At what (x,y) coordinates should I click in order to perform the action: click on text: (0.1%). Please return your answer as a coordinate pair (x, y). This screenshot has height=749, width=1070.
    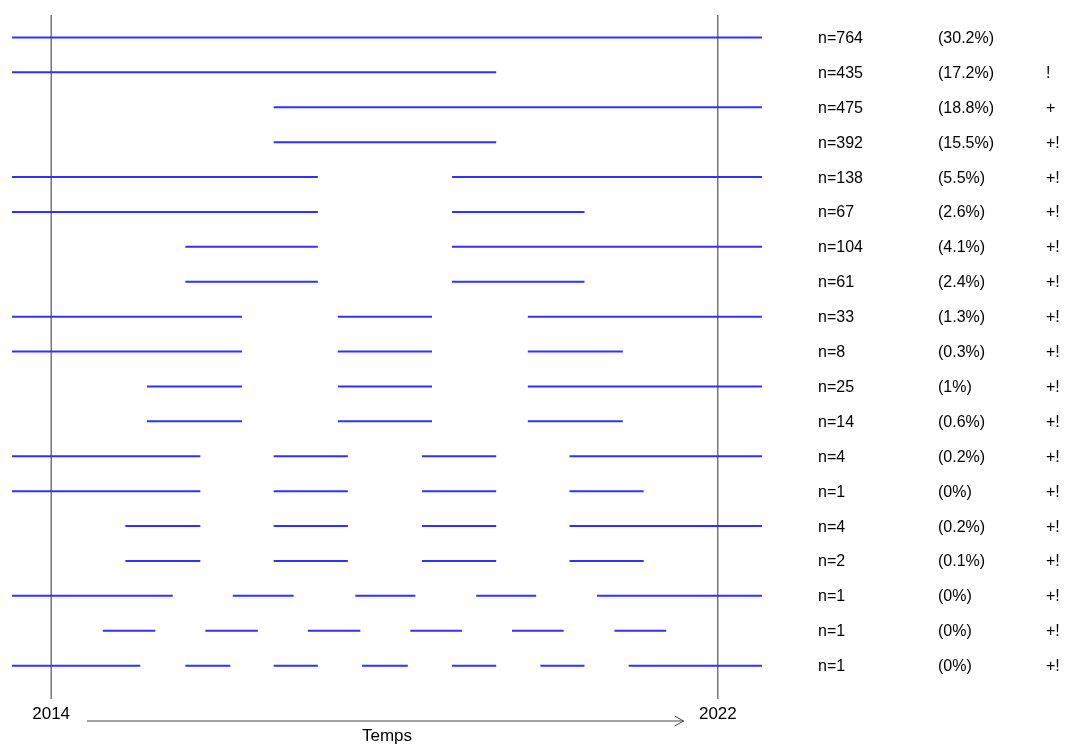
    Looking at the image, I should click on (962, 561).